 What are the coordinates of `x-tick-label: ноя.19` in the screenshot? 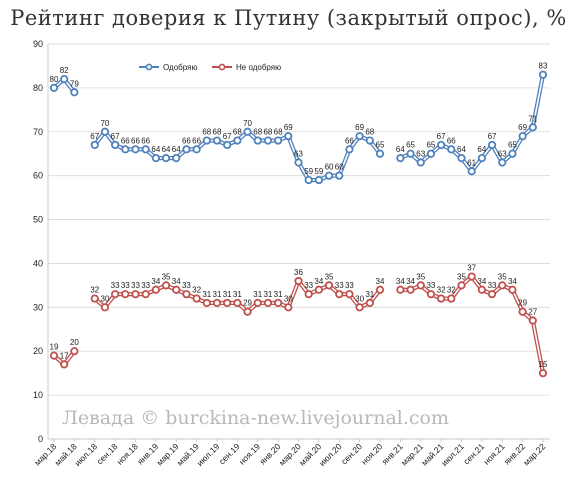 It's located at (250, 454).